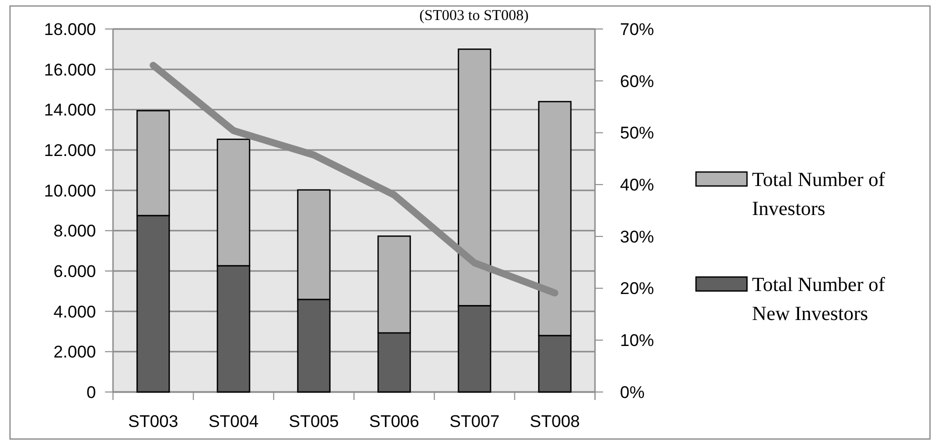 The image size is (939, 440). Describe the element at coordinates (74, 312) in the screenshot. I see `y-tick-label: 4.000` at that location.